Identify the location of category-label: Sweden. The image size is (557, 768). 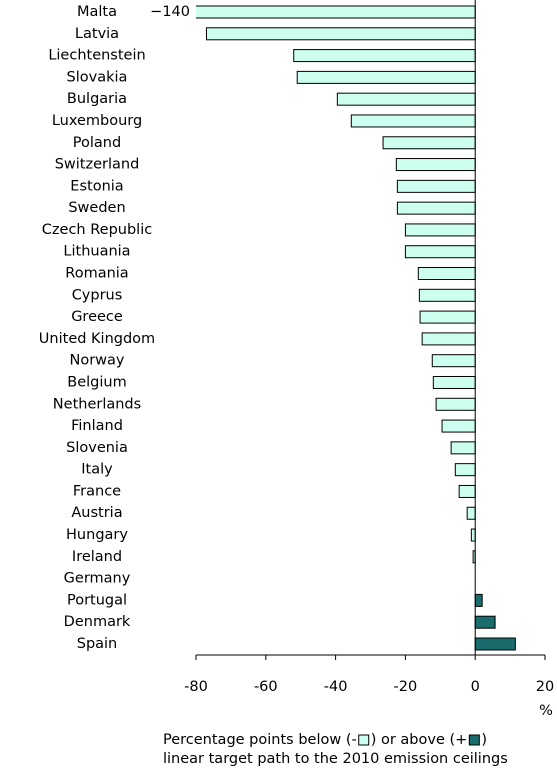
(96, 208).